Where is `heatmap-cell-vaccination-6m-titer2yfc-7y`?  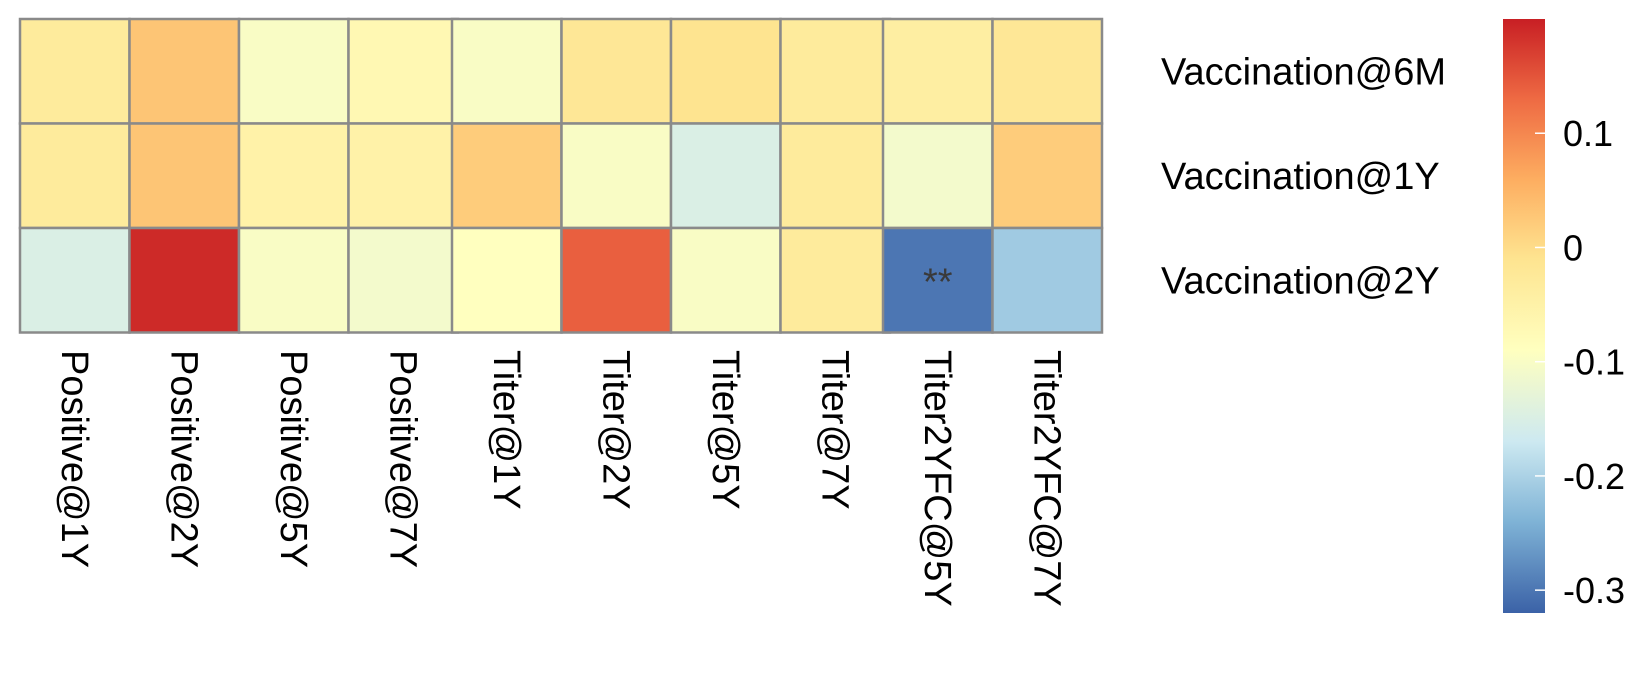
heatmap-cell-vaccination-6m-titer2yfc-7y is located at coordinates (1047, 71).